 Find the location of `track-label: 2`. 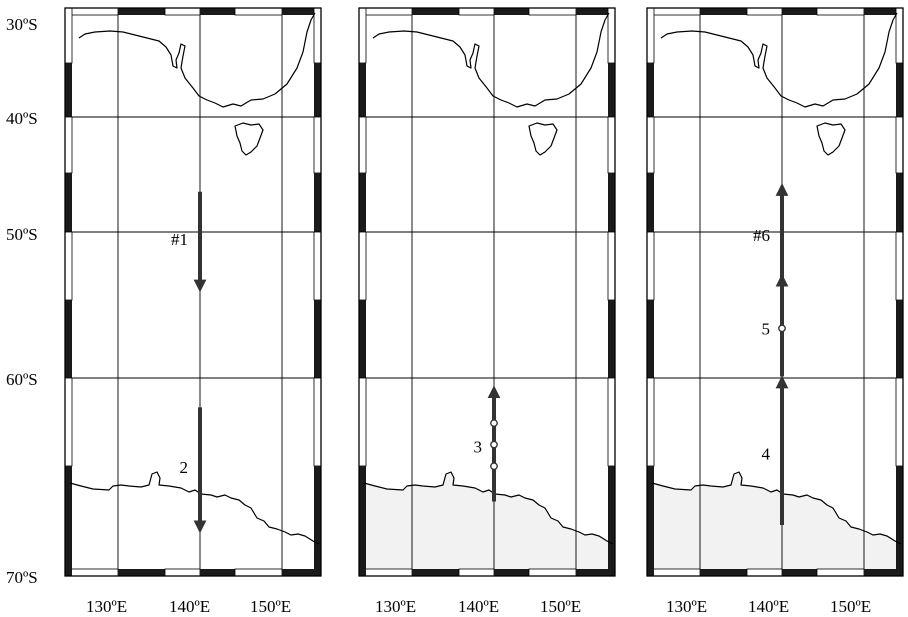

track-label: 2 is located at coordinates (184, 467).